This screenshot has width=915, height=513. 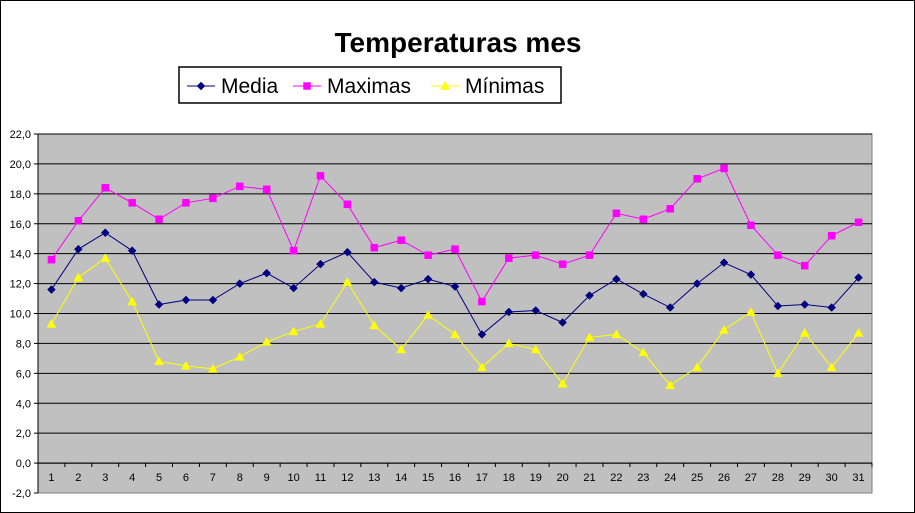 I want to click on y-tick-label: 14,0, so click(x=20, y=255).